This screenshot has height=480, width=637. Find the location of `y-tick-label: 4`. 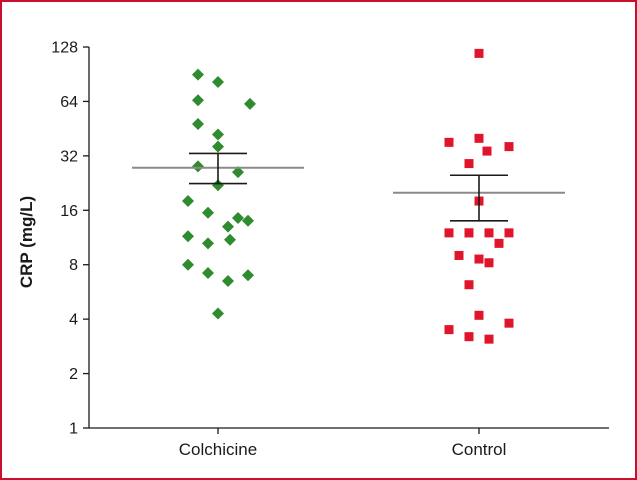

y-tick-label: 4 is located at coordinates (73, 320).